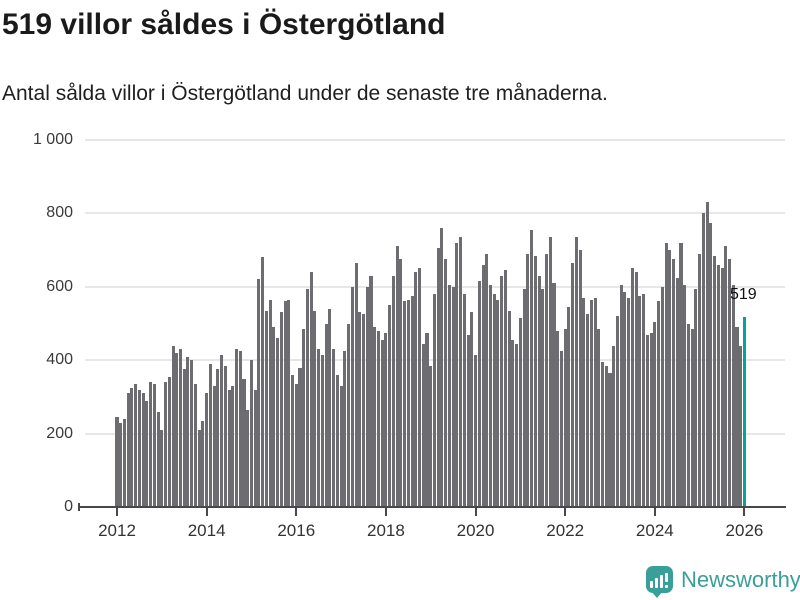 The height and width of the screenshot is (600, 800). What do you see at coordinates (659, 580) in the screenshot?
I see `logo-bar-glyph` at bounding box center [659, 580].